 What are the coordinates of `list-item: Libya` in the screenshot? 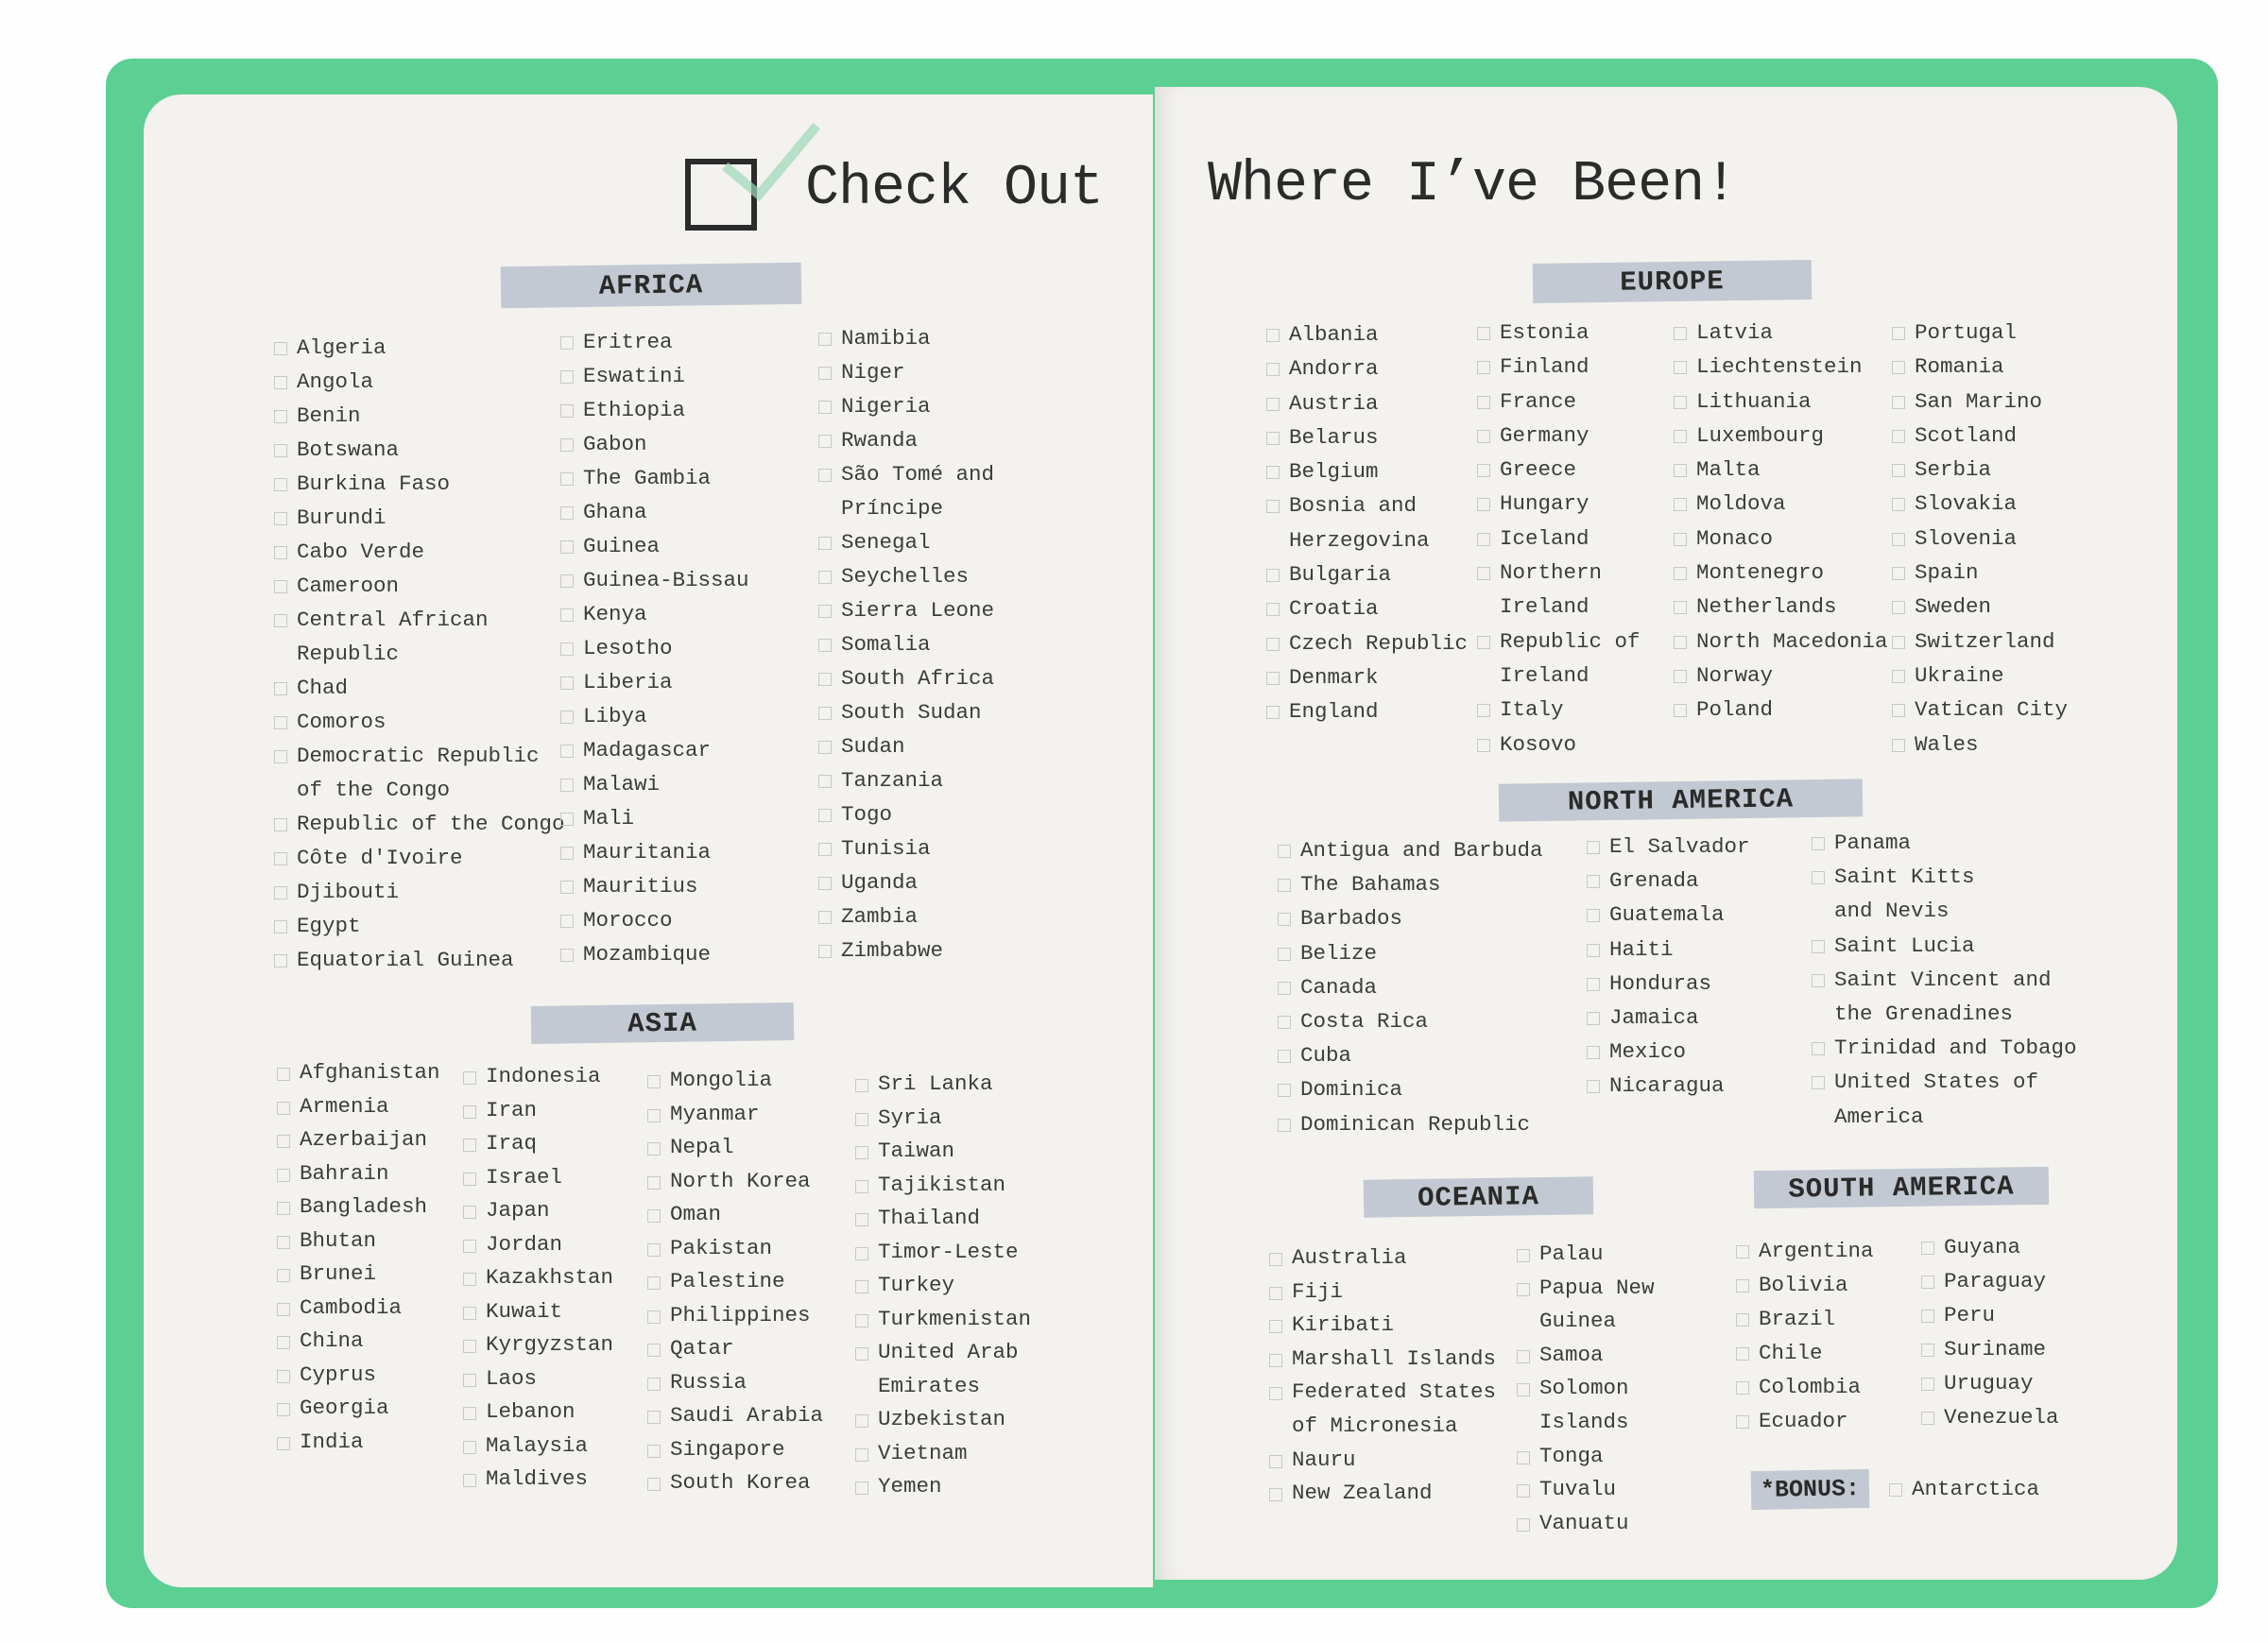 It's located at (654, 716).